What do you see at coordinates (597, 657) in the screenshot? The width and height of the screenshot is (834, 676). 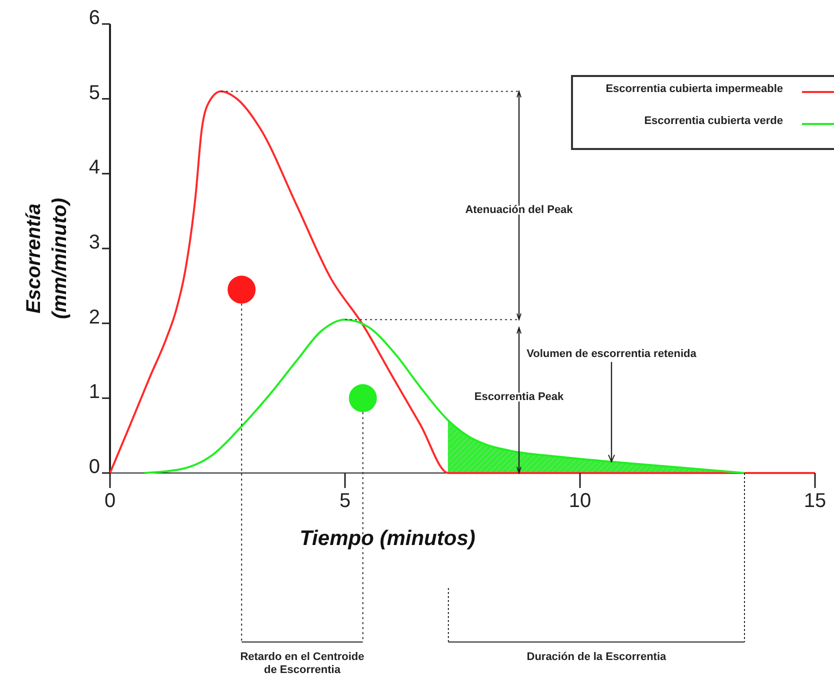 I see `text: Duración de la Escorrentia` at bounding box center [597, 657].